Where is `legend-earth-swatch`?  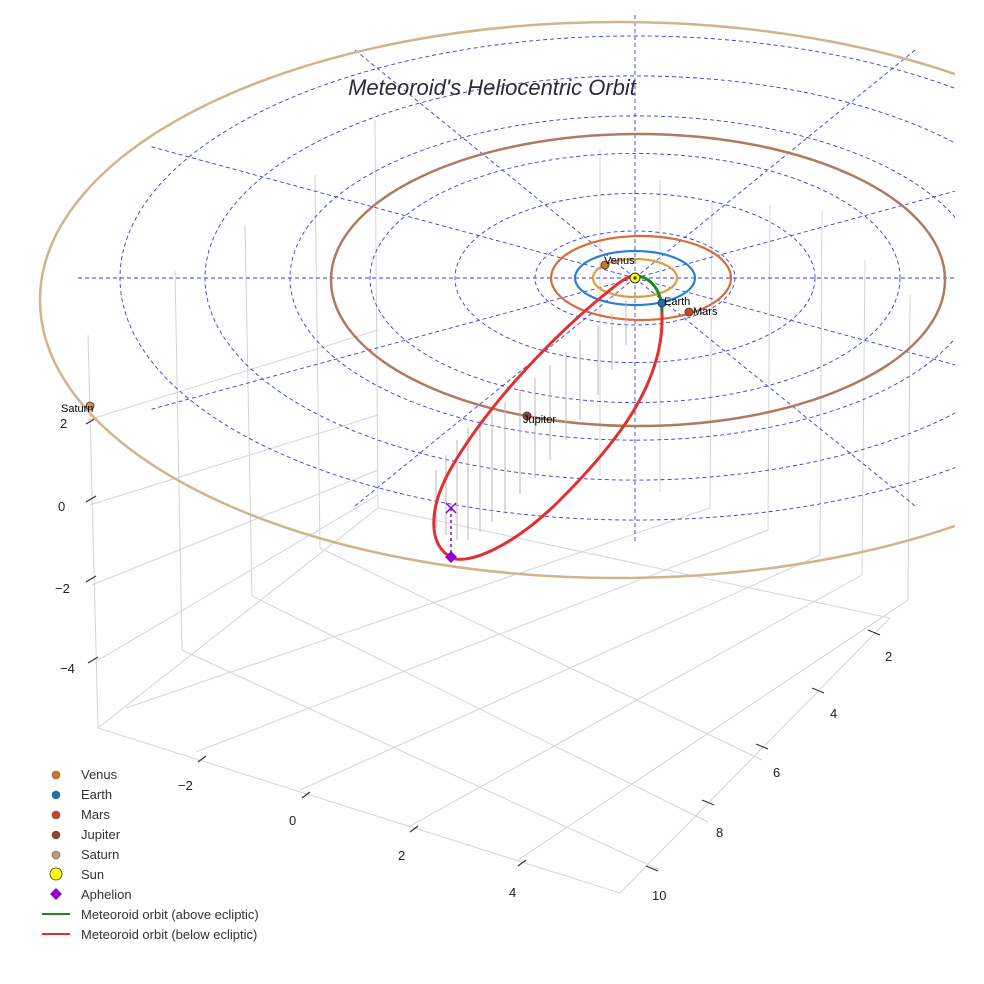 legend-earth-swatch is located at coordinates (56, 795).